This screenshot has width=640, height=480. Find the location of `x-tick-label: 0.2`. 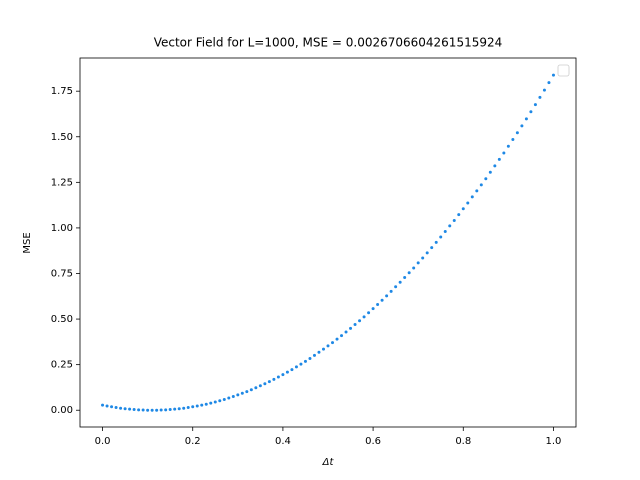

x-tick-label: 0.2 is located at coordinates (193, 441).